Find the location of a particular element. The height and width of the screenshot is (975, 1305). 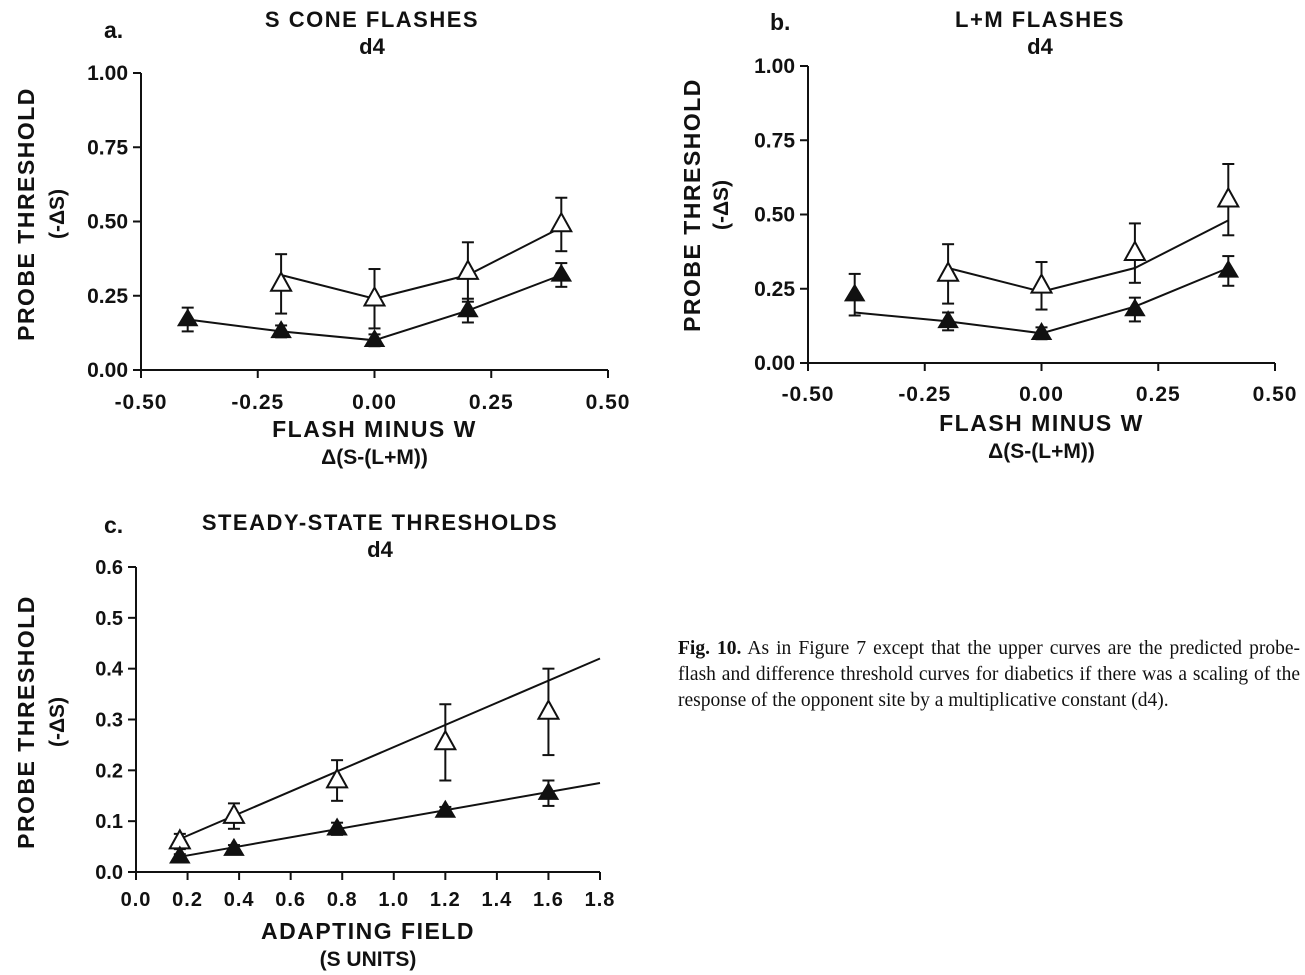

panel-label: a. is located at coordinates (113, 30).